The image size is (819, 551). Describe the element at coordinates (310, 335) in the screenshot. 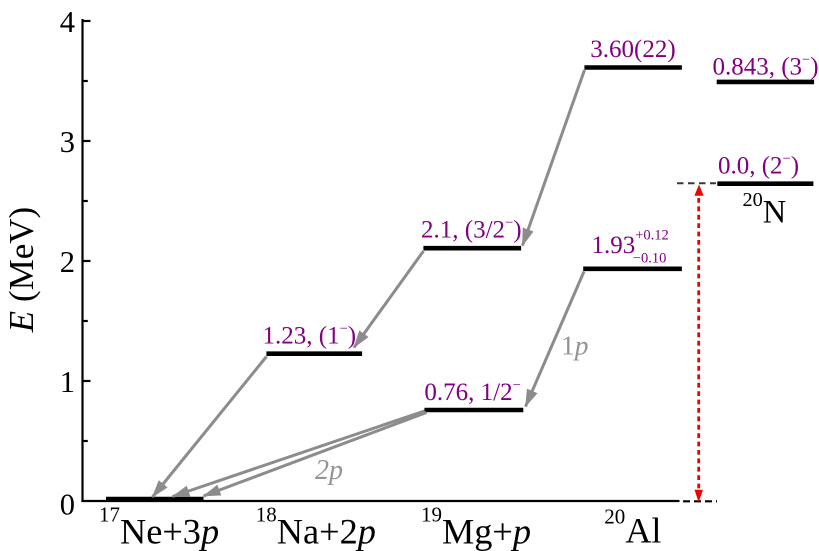

I see `svg-text: 1.23, (1−)` at that location.